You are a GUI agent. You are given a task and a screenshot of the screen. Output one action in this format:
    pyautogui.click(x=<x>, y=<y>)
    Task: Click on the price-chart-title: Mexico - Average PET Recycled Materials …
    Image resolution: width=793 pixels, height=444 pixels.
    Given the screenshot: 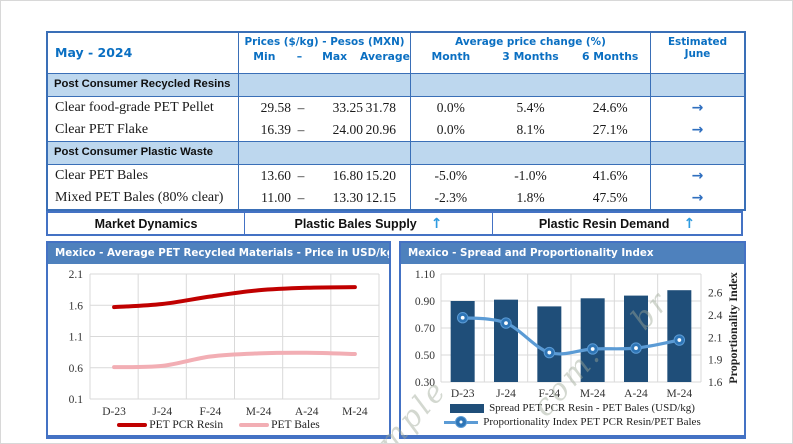 What is the action you would take?
    pyautogui.click(x=218, y=253)
    